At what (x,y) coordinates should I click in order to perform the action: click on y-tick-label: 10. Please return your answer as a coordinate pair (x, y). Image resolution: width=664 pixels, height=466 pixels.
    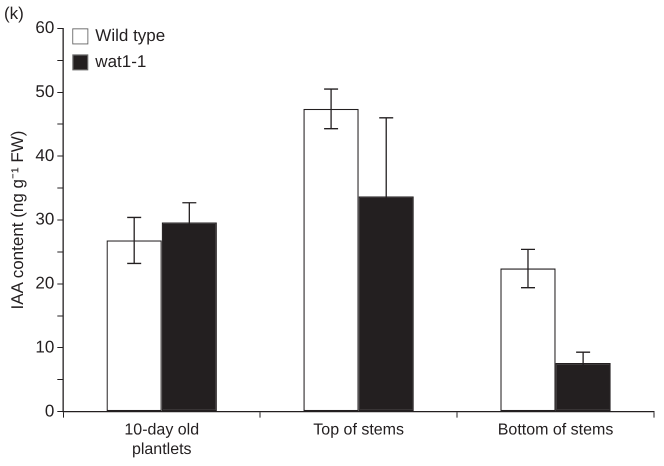
    Looking at the image, I should click on (44, 346).